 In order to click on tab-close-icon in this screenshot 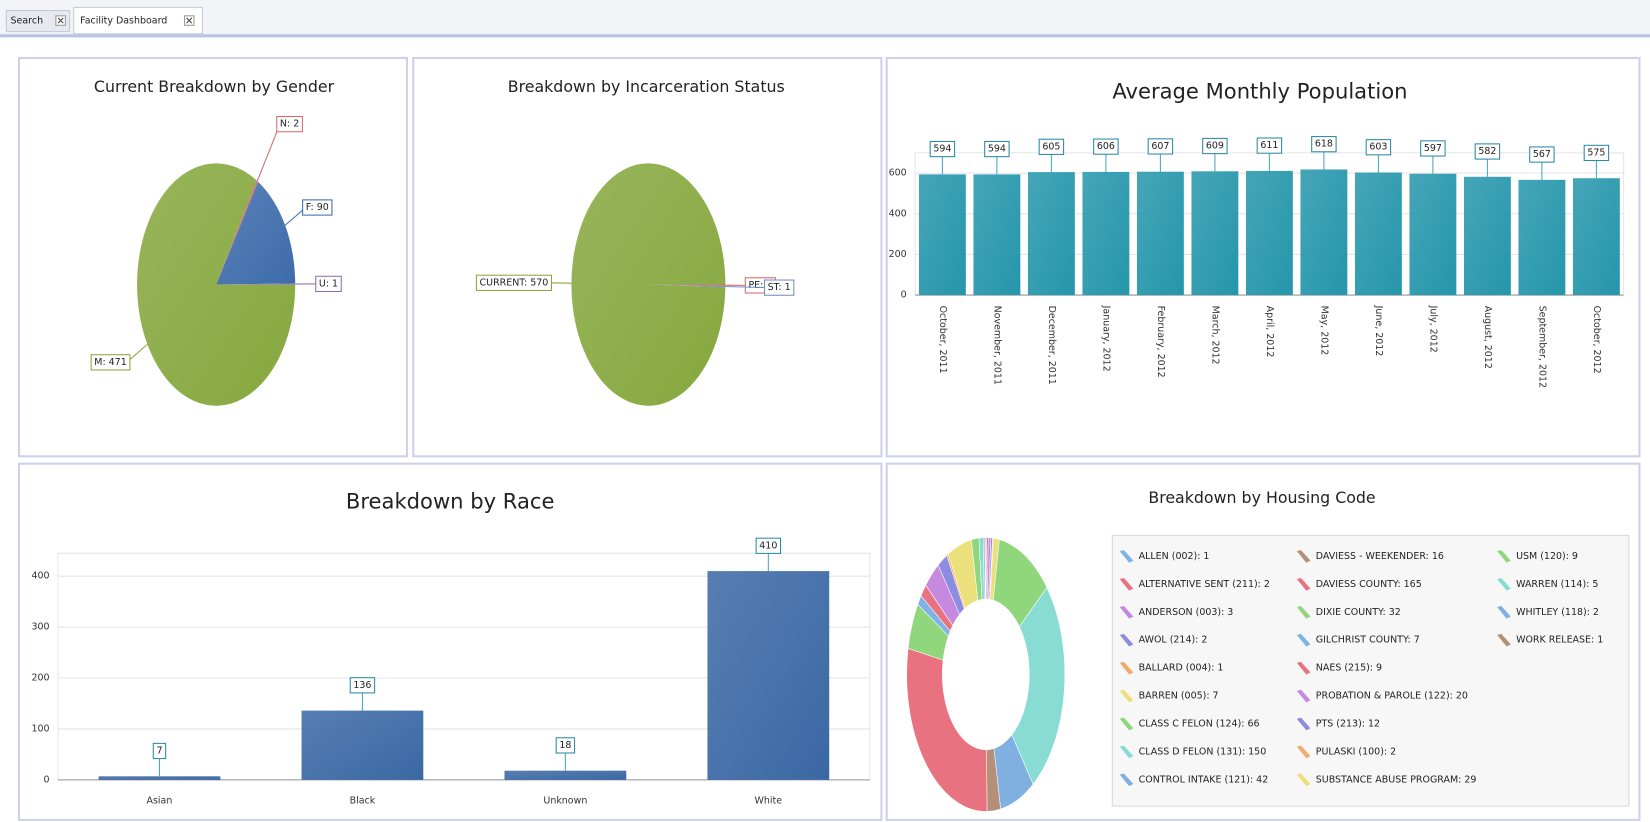, I will do `click(60, 20)`.